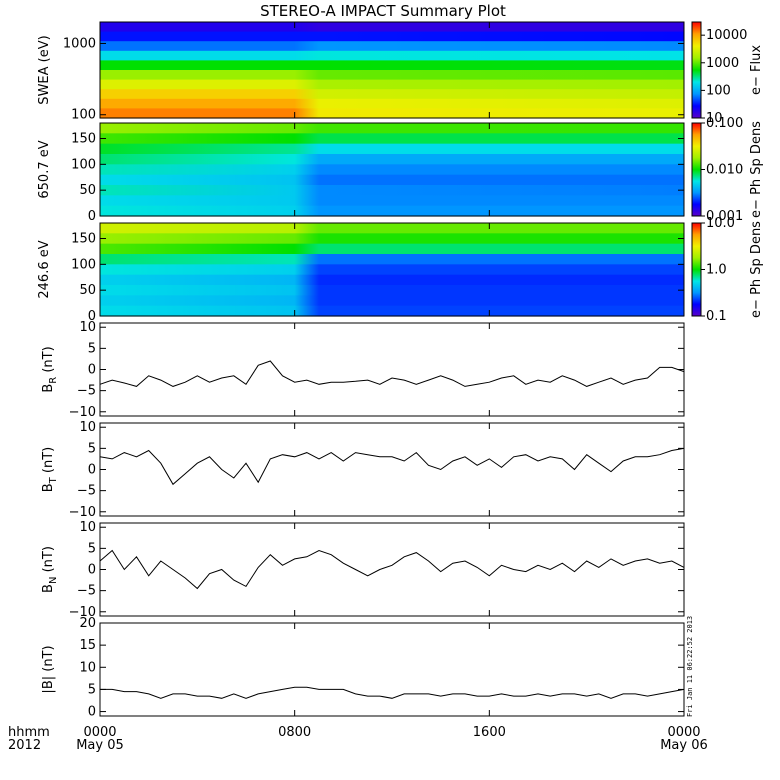  I want to click on colorbar-tick-label: 0.001, so click(724, 216).